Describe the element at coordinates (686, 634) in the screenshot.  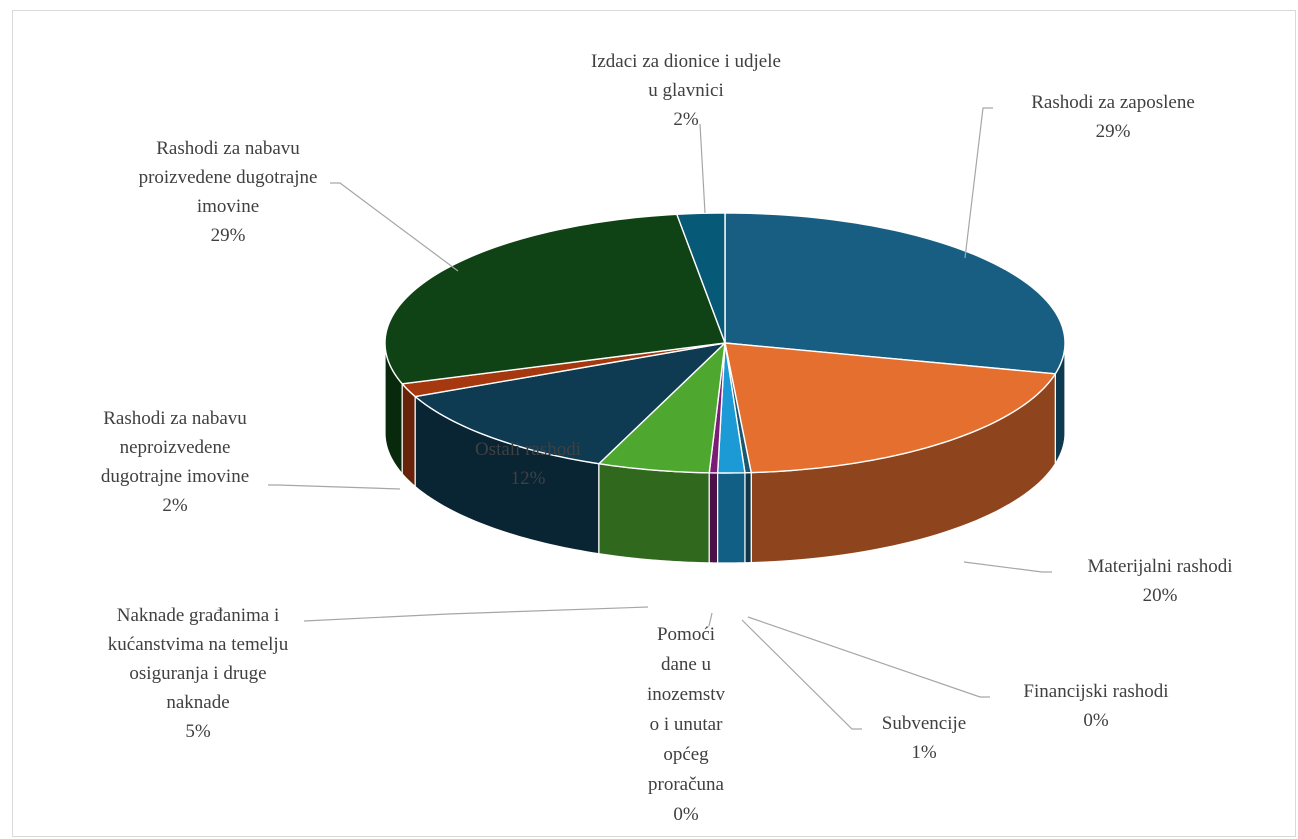
I see `data-label-pomoci-line-0: Pomoći` at that location.